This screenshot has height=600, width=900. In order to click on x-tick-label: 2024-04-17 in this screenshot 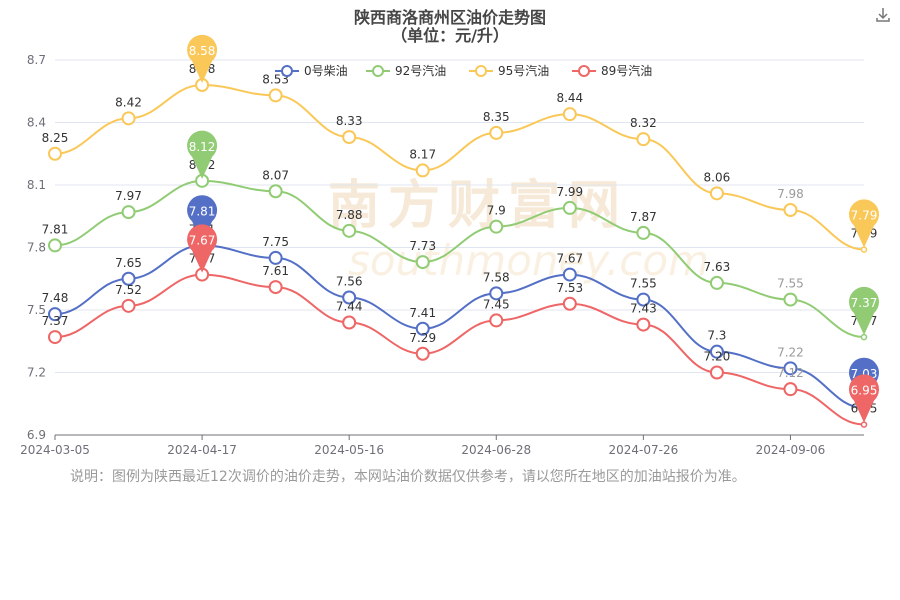, I will do `click(202, 450)`.